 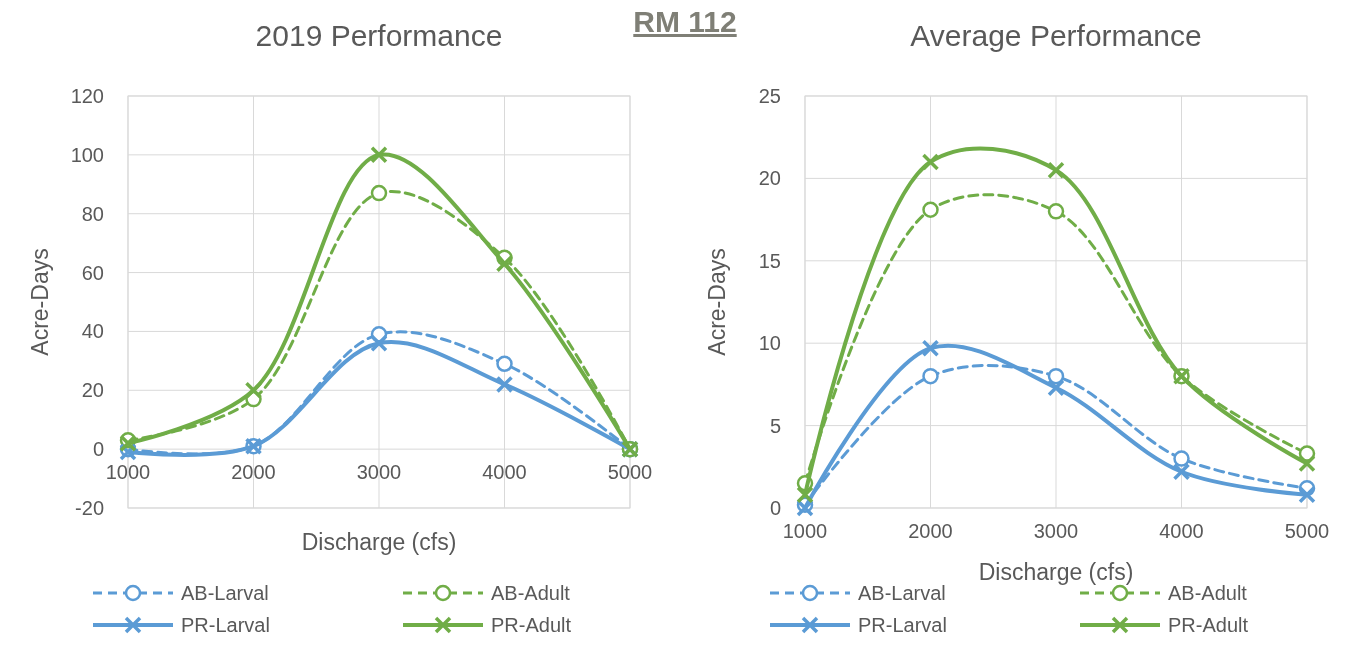 I want to click on chart-title: 2019 Performance, so click(x=379, y=35).